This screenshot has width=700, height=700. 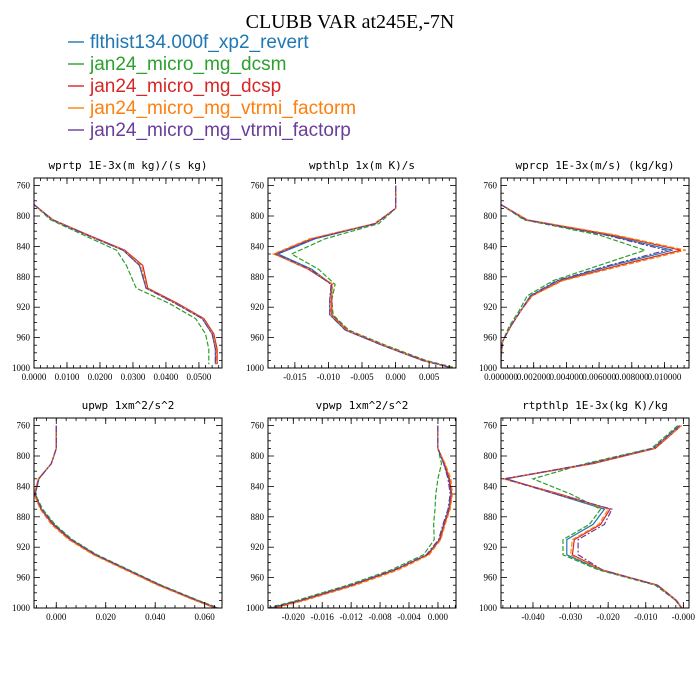 I want to click on x-tick-label: -0.030, so click(x=571, y=617).